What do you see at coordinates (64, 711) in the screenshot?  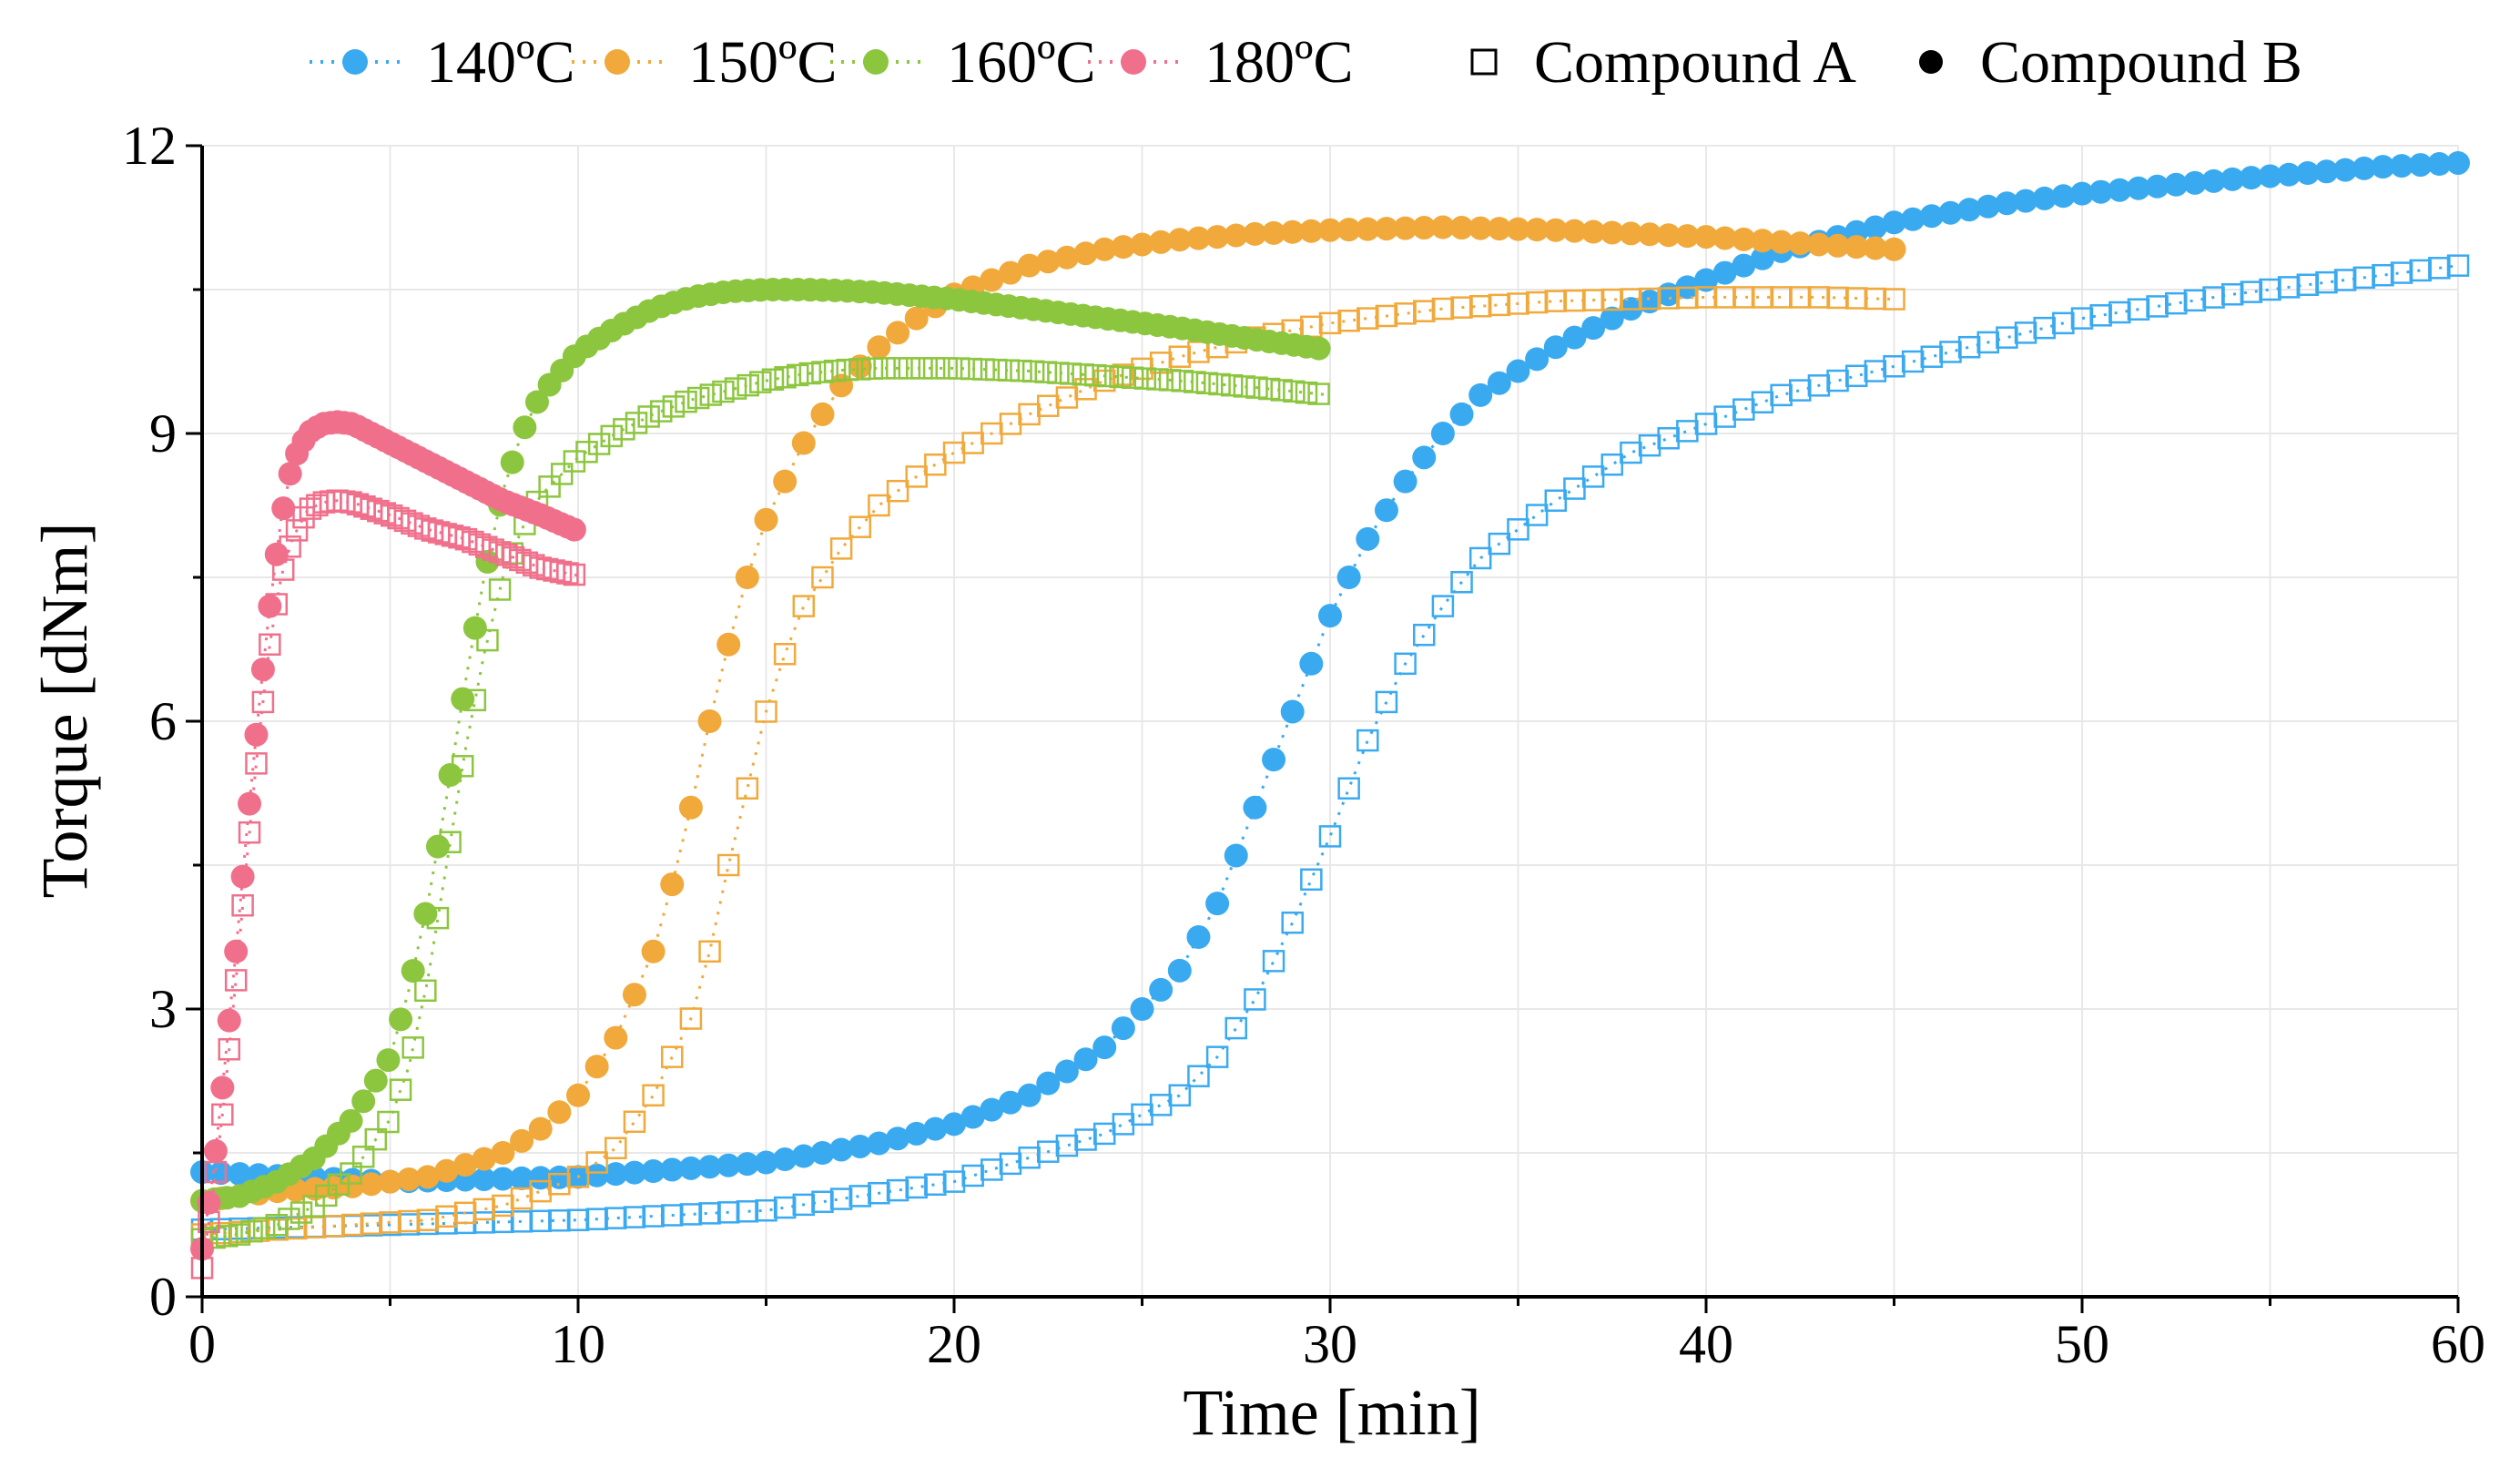 I see `y-axis-title: Torque [dNm]` at bounding box center [64, 711].